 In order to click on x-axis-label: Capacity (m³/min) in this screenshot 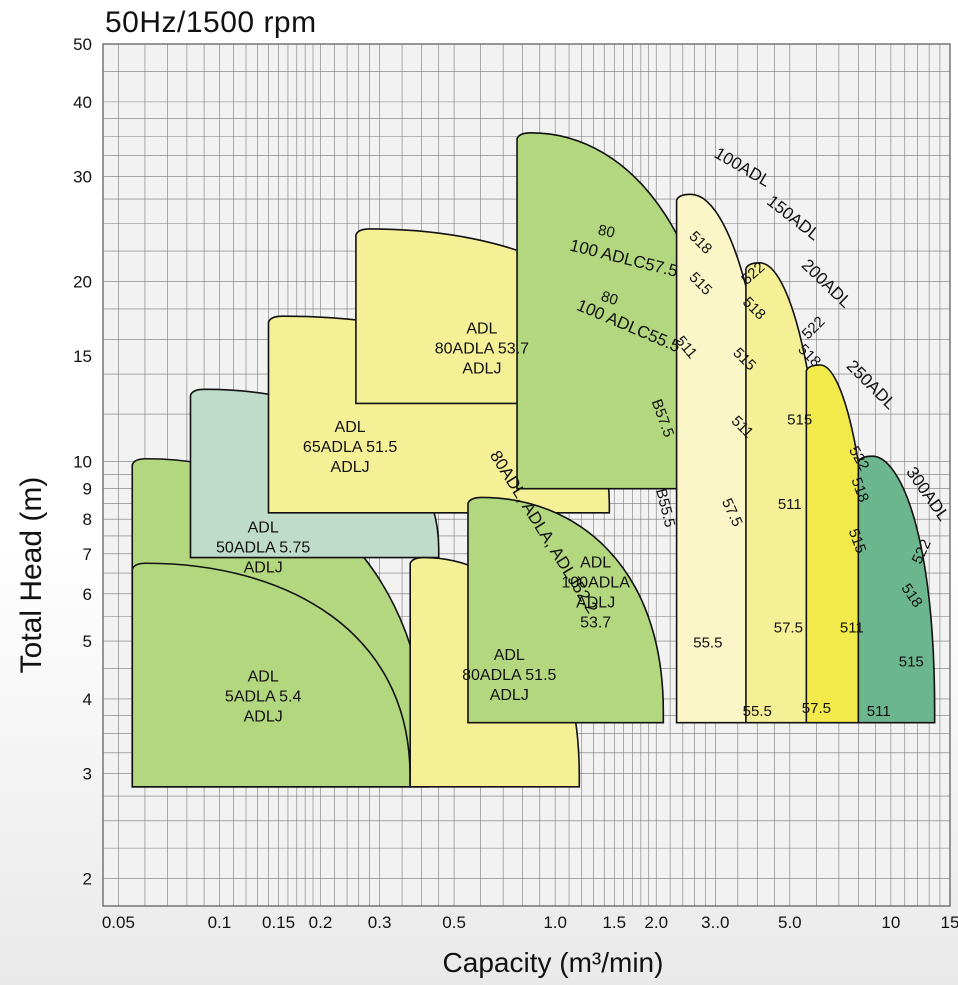, I will do `click(553, 962)`.